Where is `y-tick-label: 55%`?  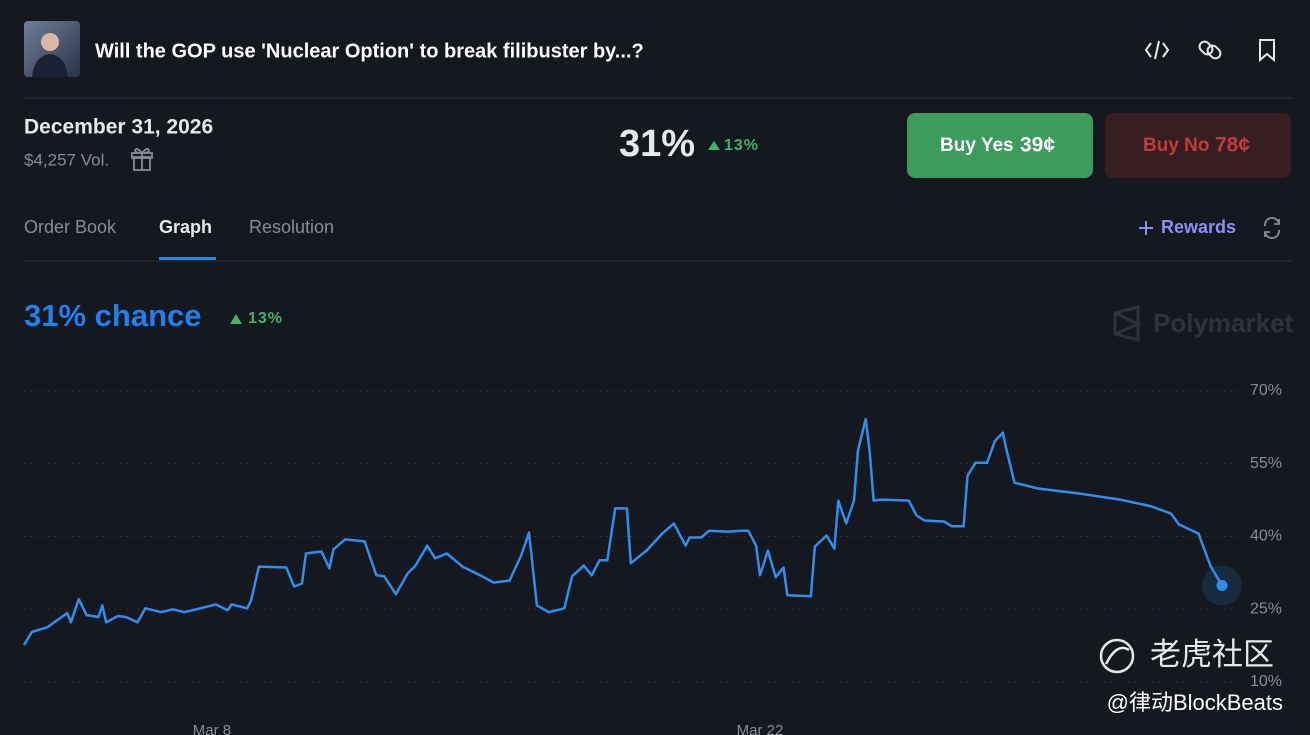
y-tick-label: 55% is located at coordinates (1266, 463).